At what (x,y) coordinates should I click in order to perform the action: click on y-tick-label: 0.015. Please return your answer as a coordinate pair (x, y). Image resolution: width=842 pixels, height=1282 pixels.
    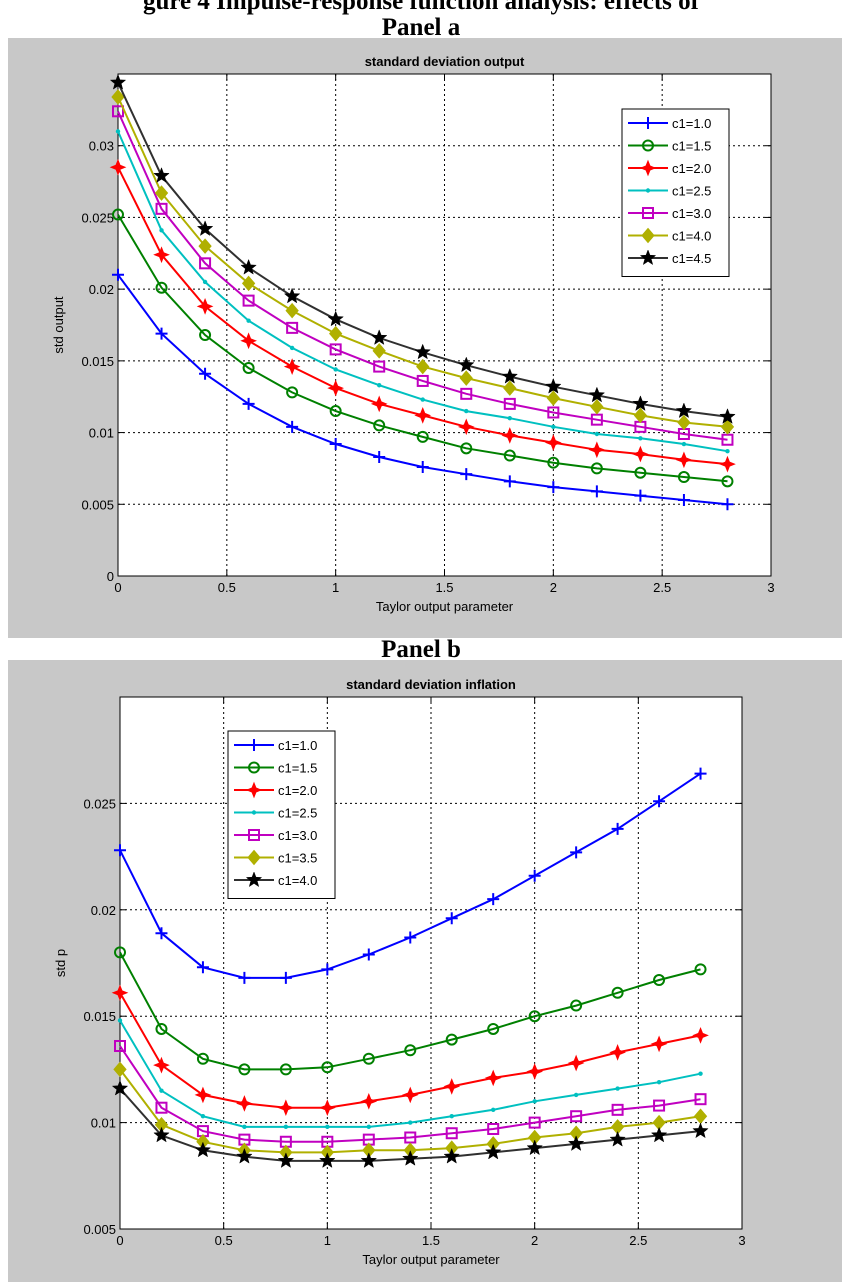
    Looking at the image, I should click on (99, 1016).